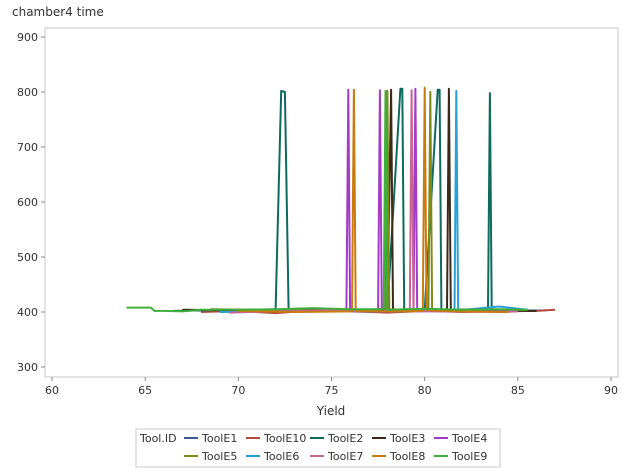 This screenshot has width=636, height=475. Describe the element at coordinates (238, 390) in the screenshot. I see `x-tick-label: 70` at that location.